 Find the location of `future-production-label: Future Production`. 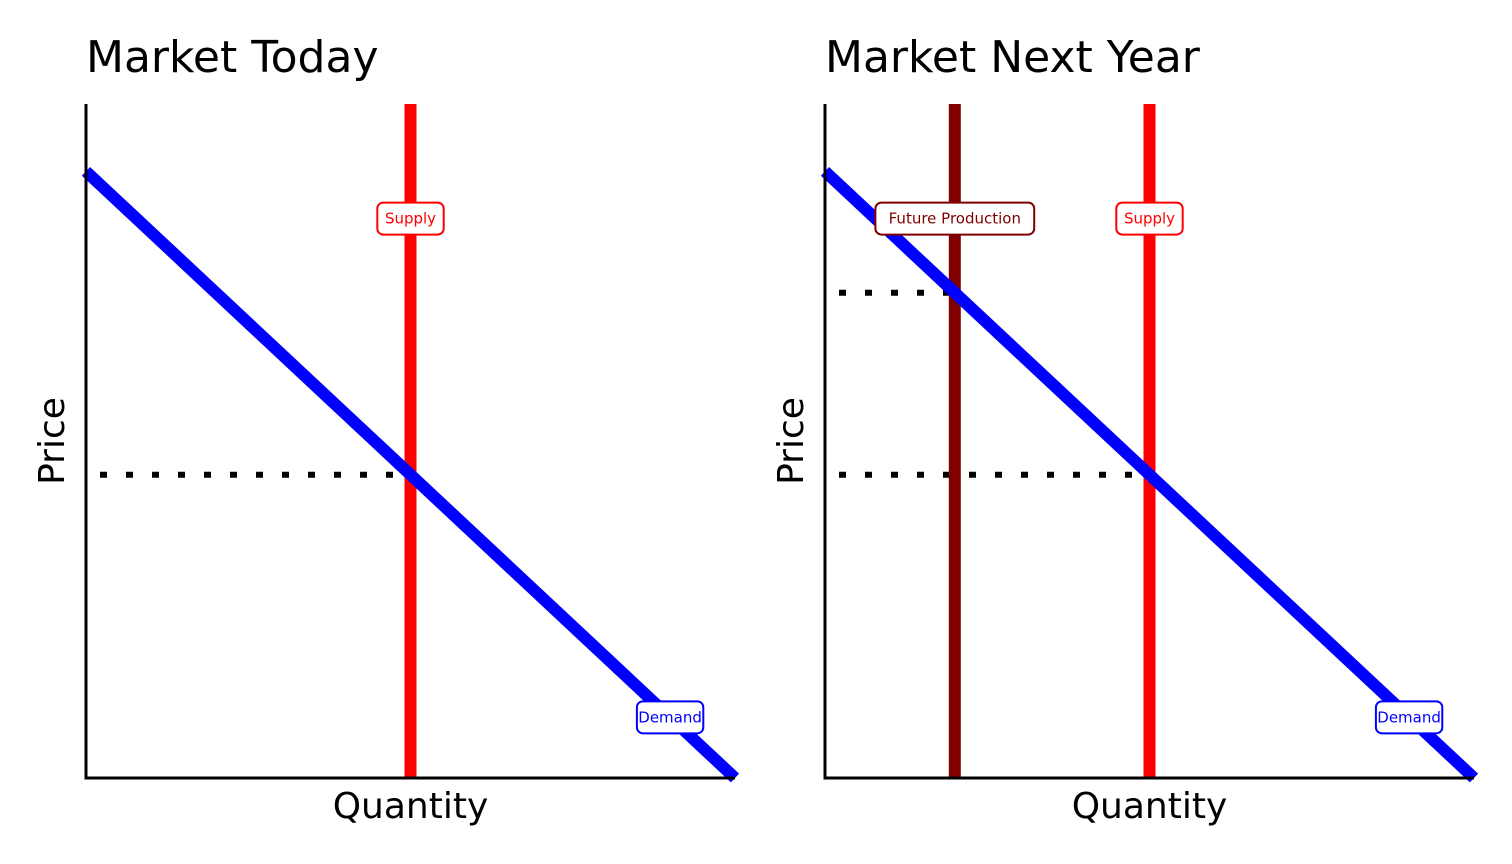

future-production-label: Future Production is located at coordinates (955, 218).